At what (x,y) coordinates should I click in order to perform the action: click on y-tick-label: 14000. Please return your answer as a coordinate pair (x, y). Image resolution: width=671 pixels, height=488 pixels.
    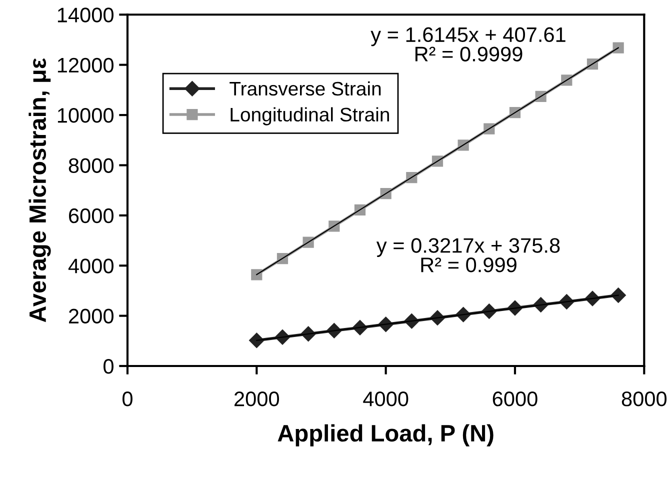
    Looking at the image, I should click on (86, 15).